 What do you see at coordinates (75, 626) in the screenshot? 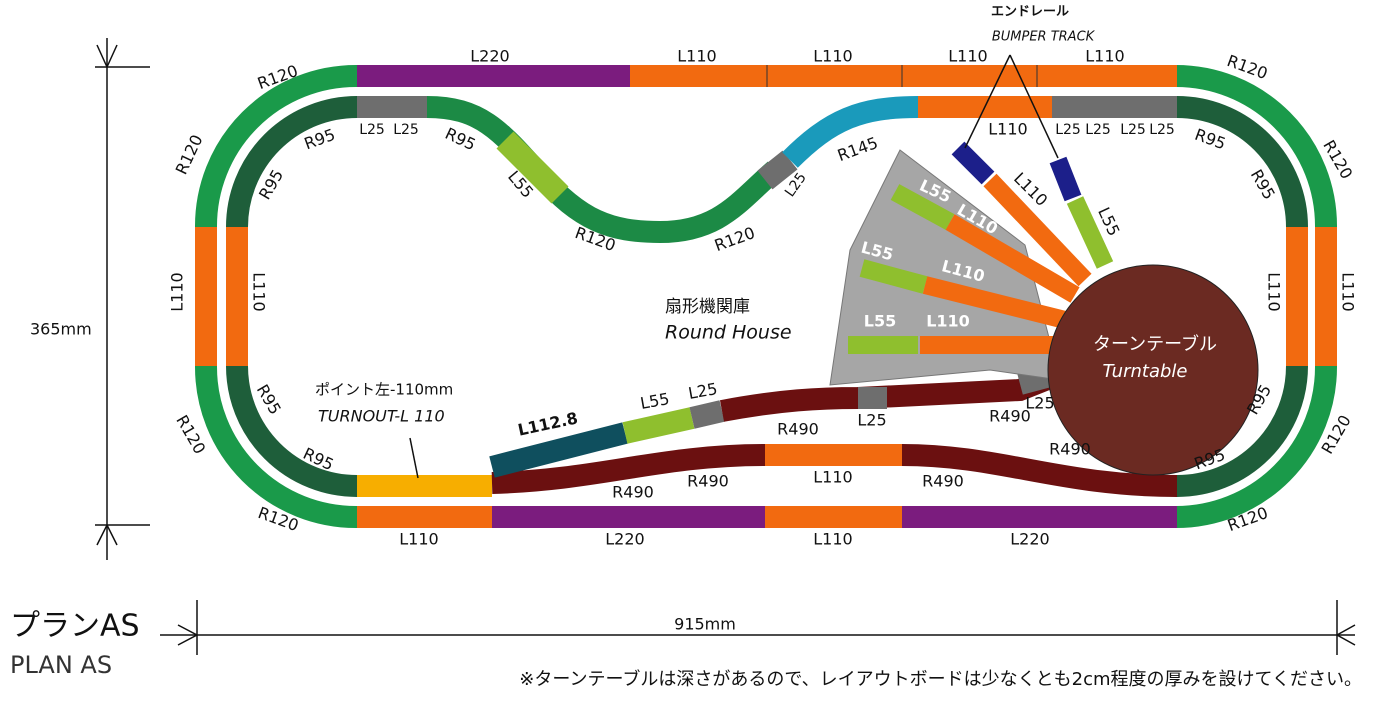
I see `title: プランAS` at bounding box center [75, 626].